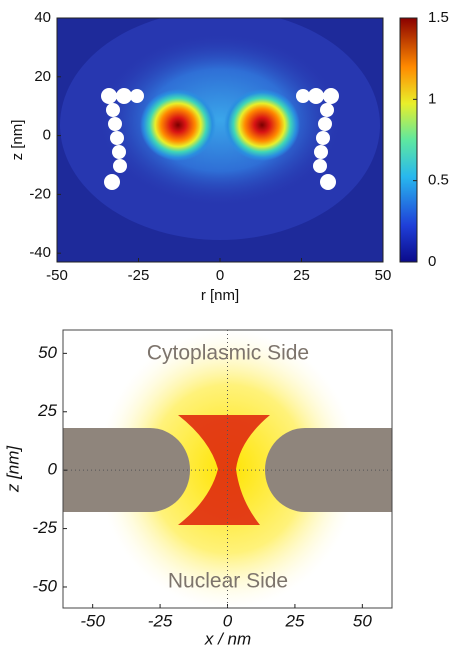  Describe the element at coordinates (432, 98) in the screenshot. I see `colorbar-tick-label: 1` at that location.